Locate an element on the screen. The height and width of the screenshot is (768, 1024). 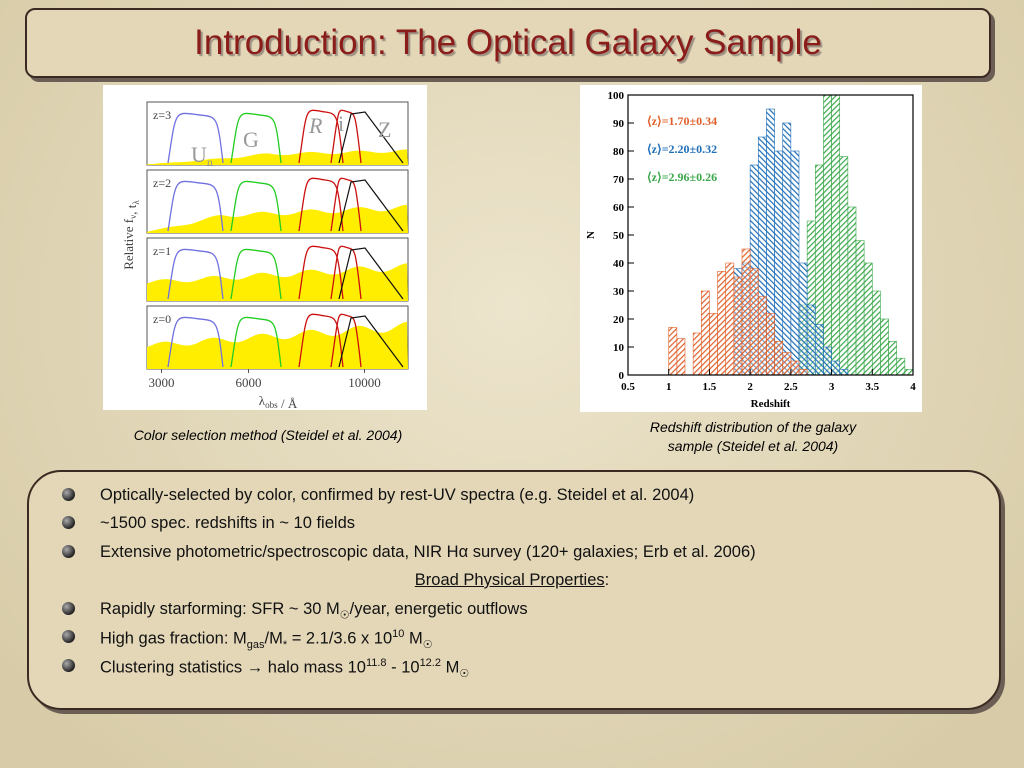
x-tick-label: 2.5 is located at coordinates (791, 387).